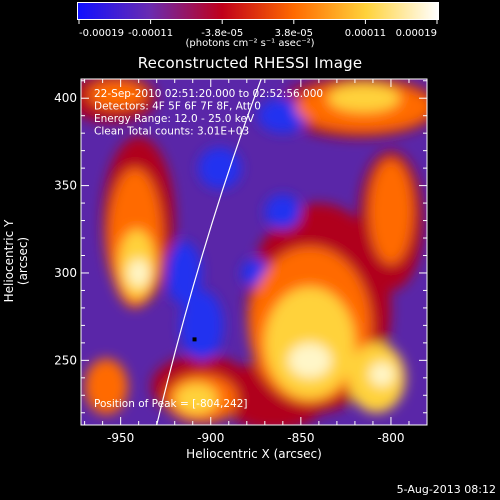 The image size is (500, 500). Describe the element at coordinates (65, 98) in the screenshot. I see `y-tick-label: 400` at that location.